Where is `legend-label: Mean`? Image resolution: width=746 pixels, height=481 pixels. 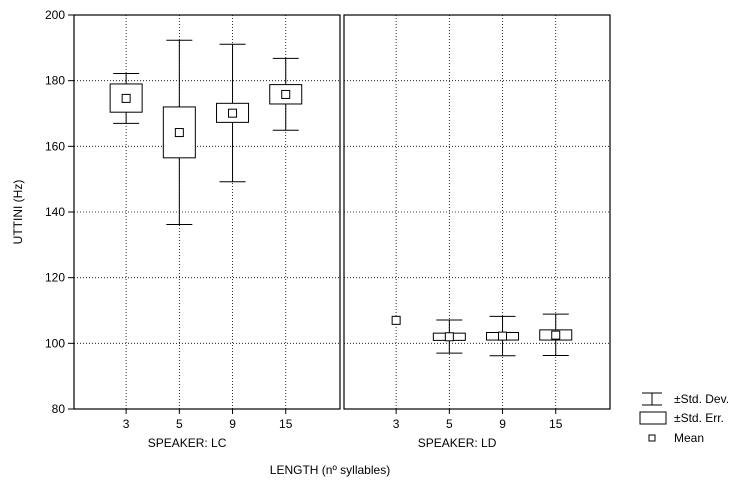
legend-label: Mean is located at coordinates (689, 438).